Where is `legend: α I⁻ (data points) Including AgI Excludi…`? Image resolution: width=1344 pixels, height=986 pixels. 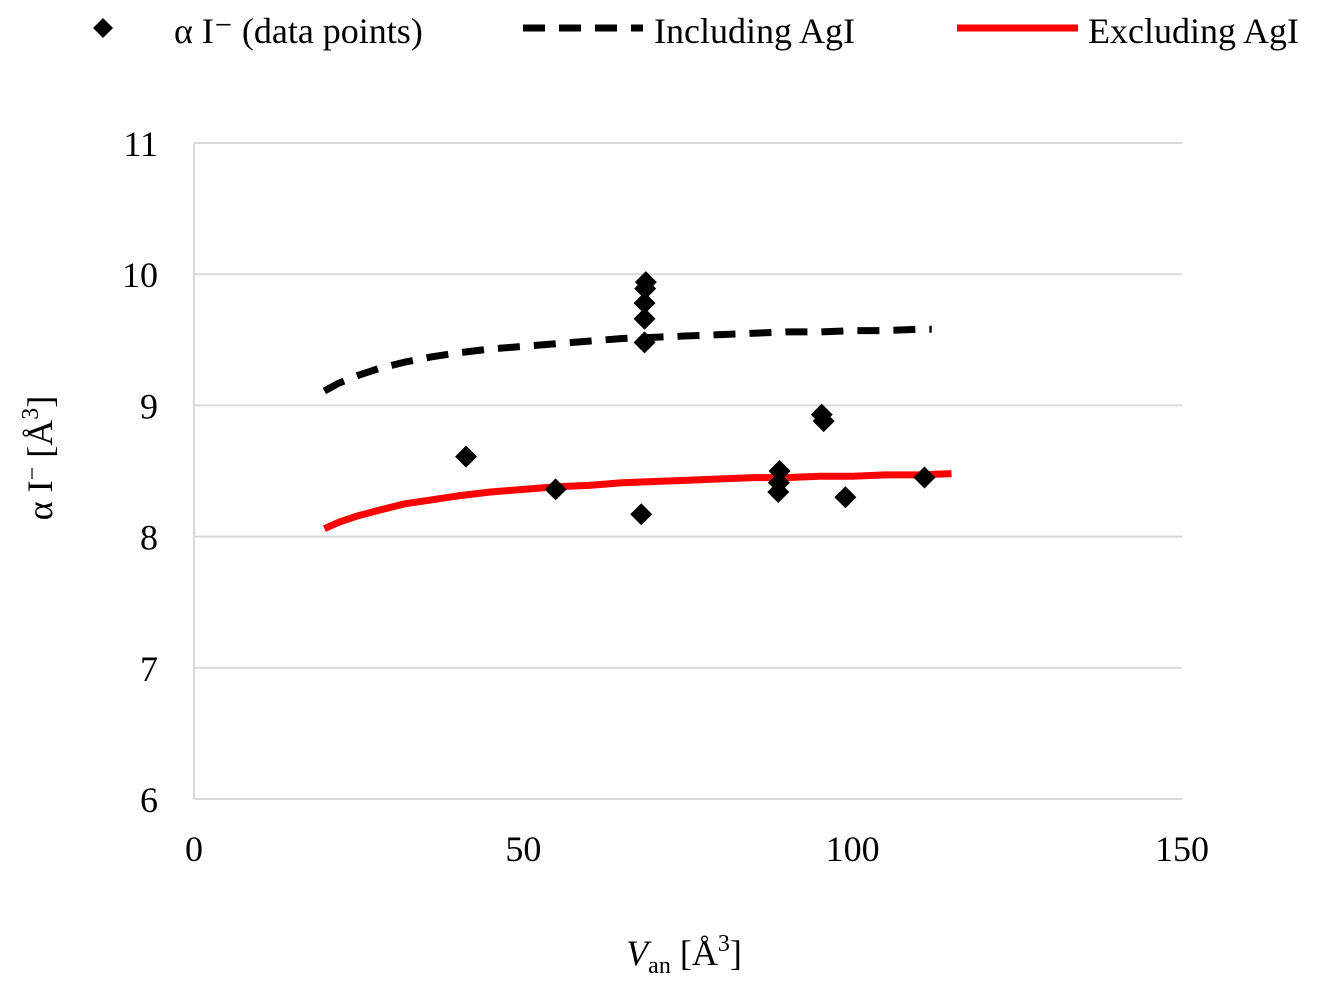
legend: α I⁻ (data points) Including AgI Excludi… is located at coordinates (696, 31).